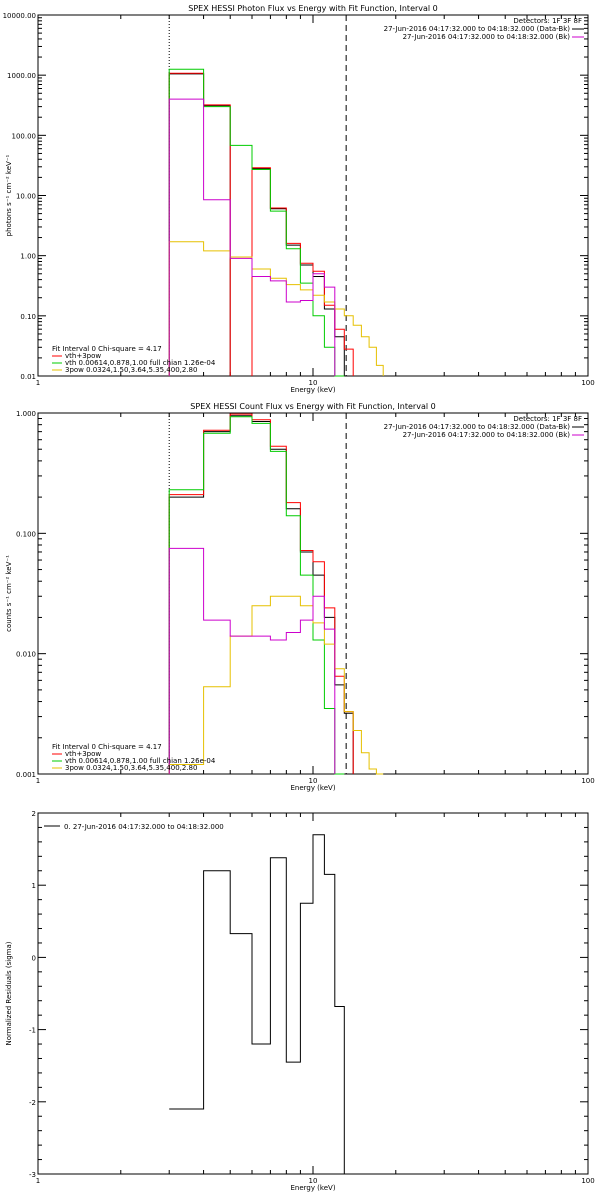 The height and width of the screenshot is (1200, 600). What do you see at coordinates (28, 317) in the screenshot?
I see `y-tick-label: 0.10` at bounding box center [28, 317].